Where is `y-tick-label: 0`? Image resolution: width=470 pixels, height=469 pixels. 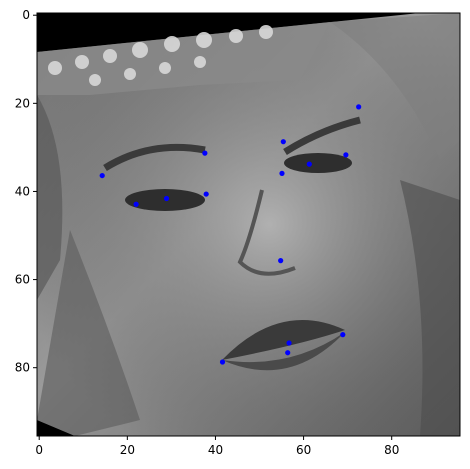
y-tick-label: 0 is located at coordinates (26, 15).